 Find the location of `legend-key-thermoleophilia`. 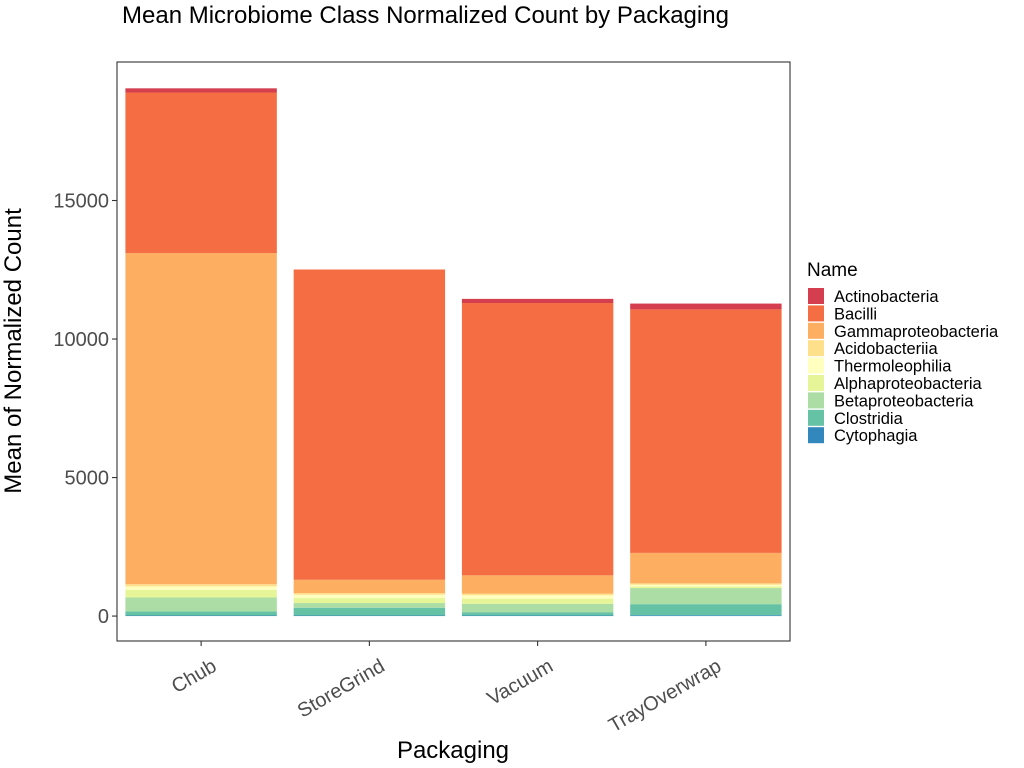

legend-key-thermoleophilia is located at coordinates (816, 365).